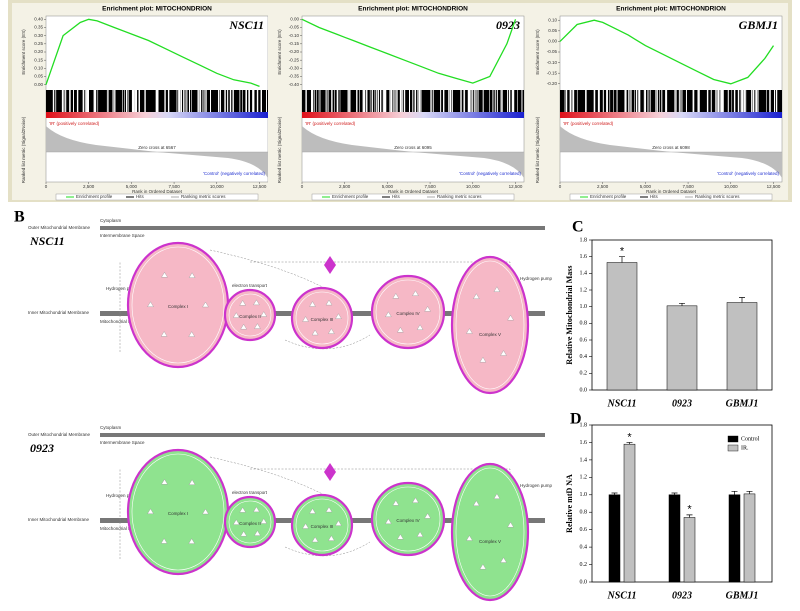  What do you see at coordinates (750, 439) in the screenshot?
I see `legend-label: Control` at bounding box center [750, 439].